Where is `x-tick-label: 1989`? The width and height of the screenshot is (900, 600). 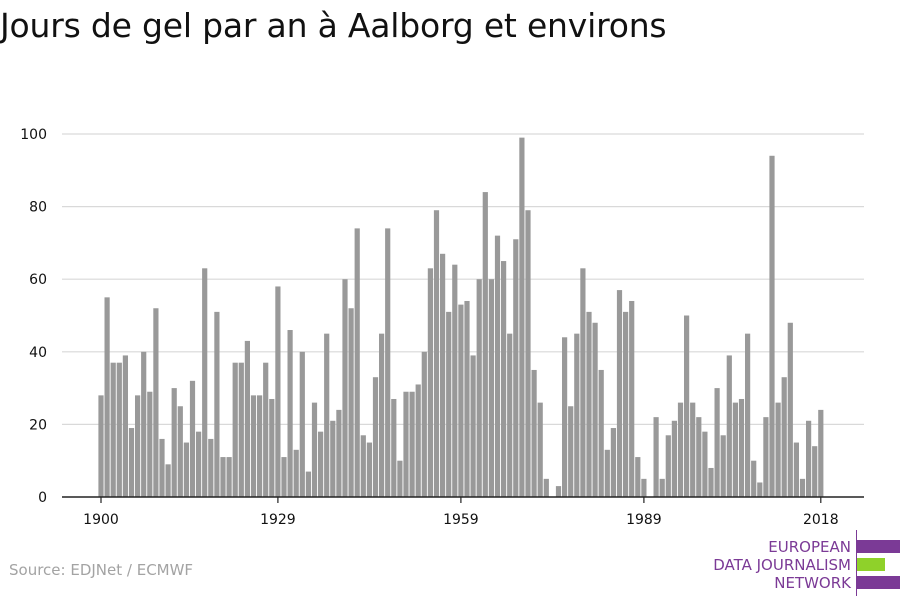 x-tick-label: 1989 is located at coordinates (644, 520).